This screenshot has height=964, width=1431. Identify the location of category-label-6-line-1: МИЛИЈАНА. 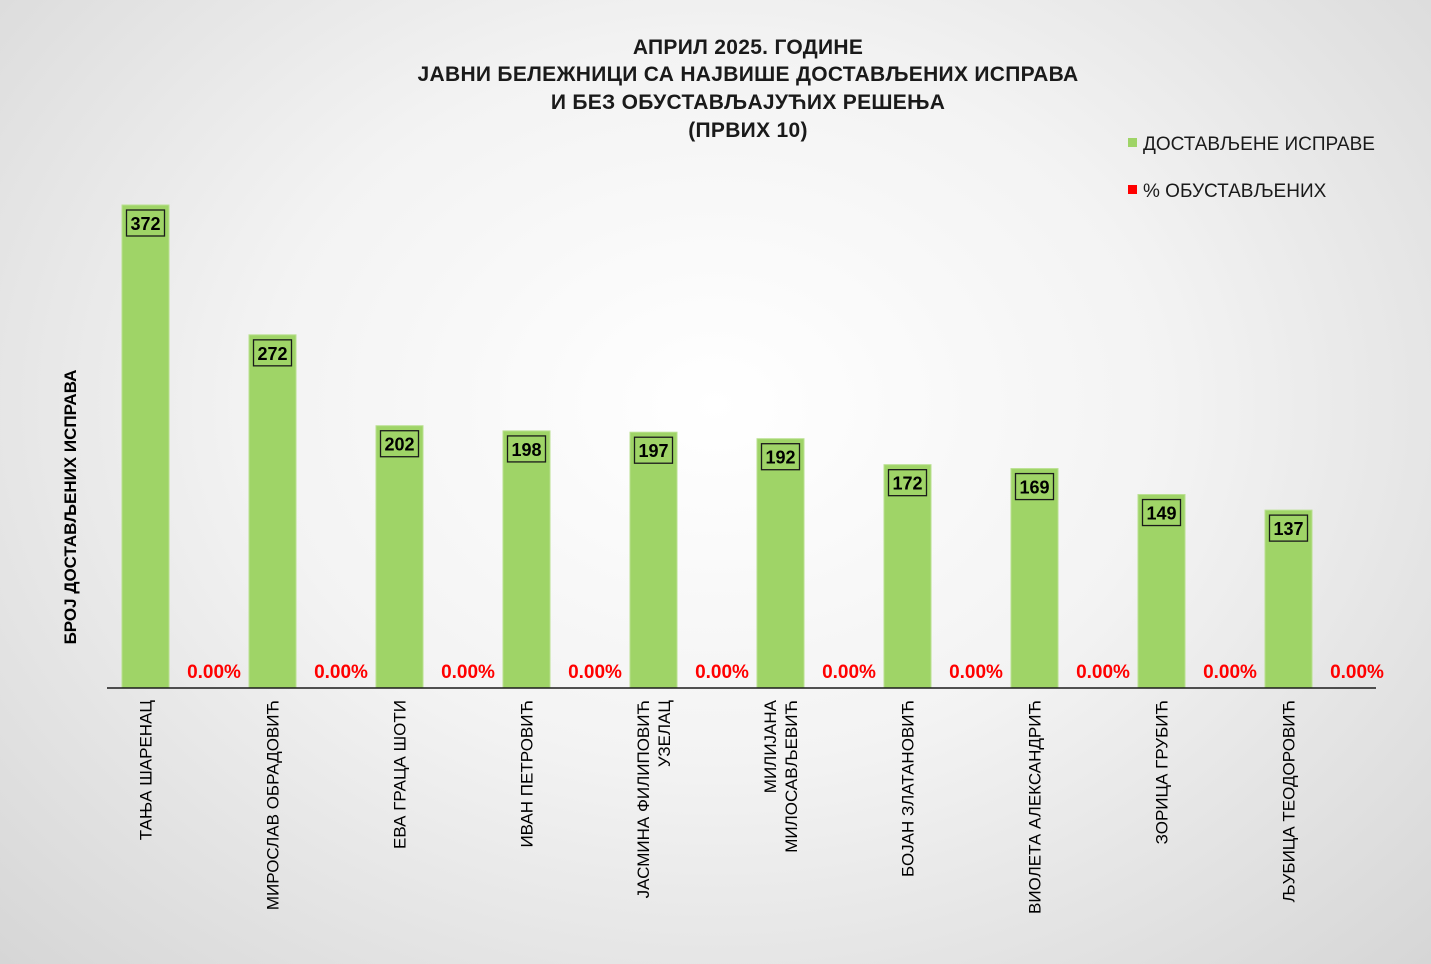
(770, 746).